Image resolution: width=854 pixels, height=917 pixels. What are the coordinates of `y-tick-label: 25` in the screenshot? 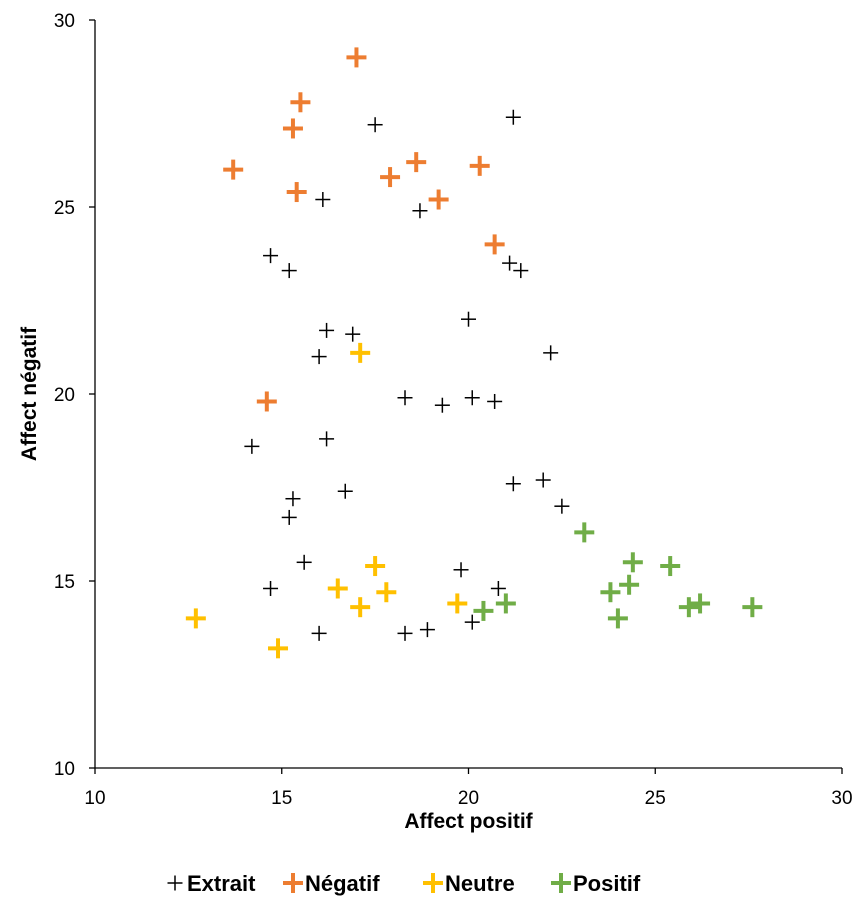 It's located at (64, 208).